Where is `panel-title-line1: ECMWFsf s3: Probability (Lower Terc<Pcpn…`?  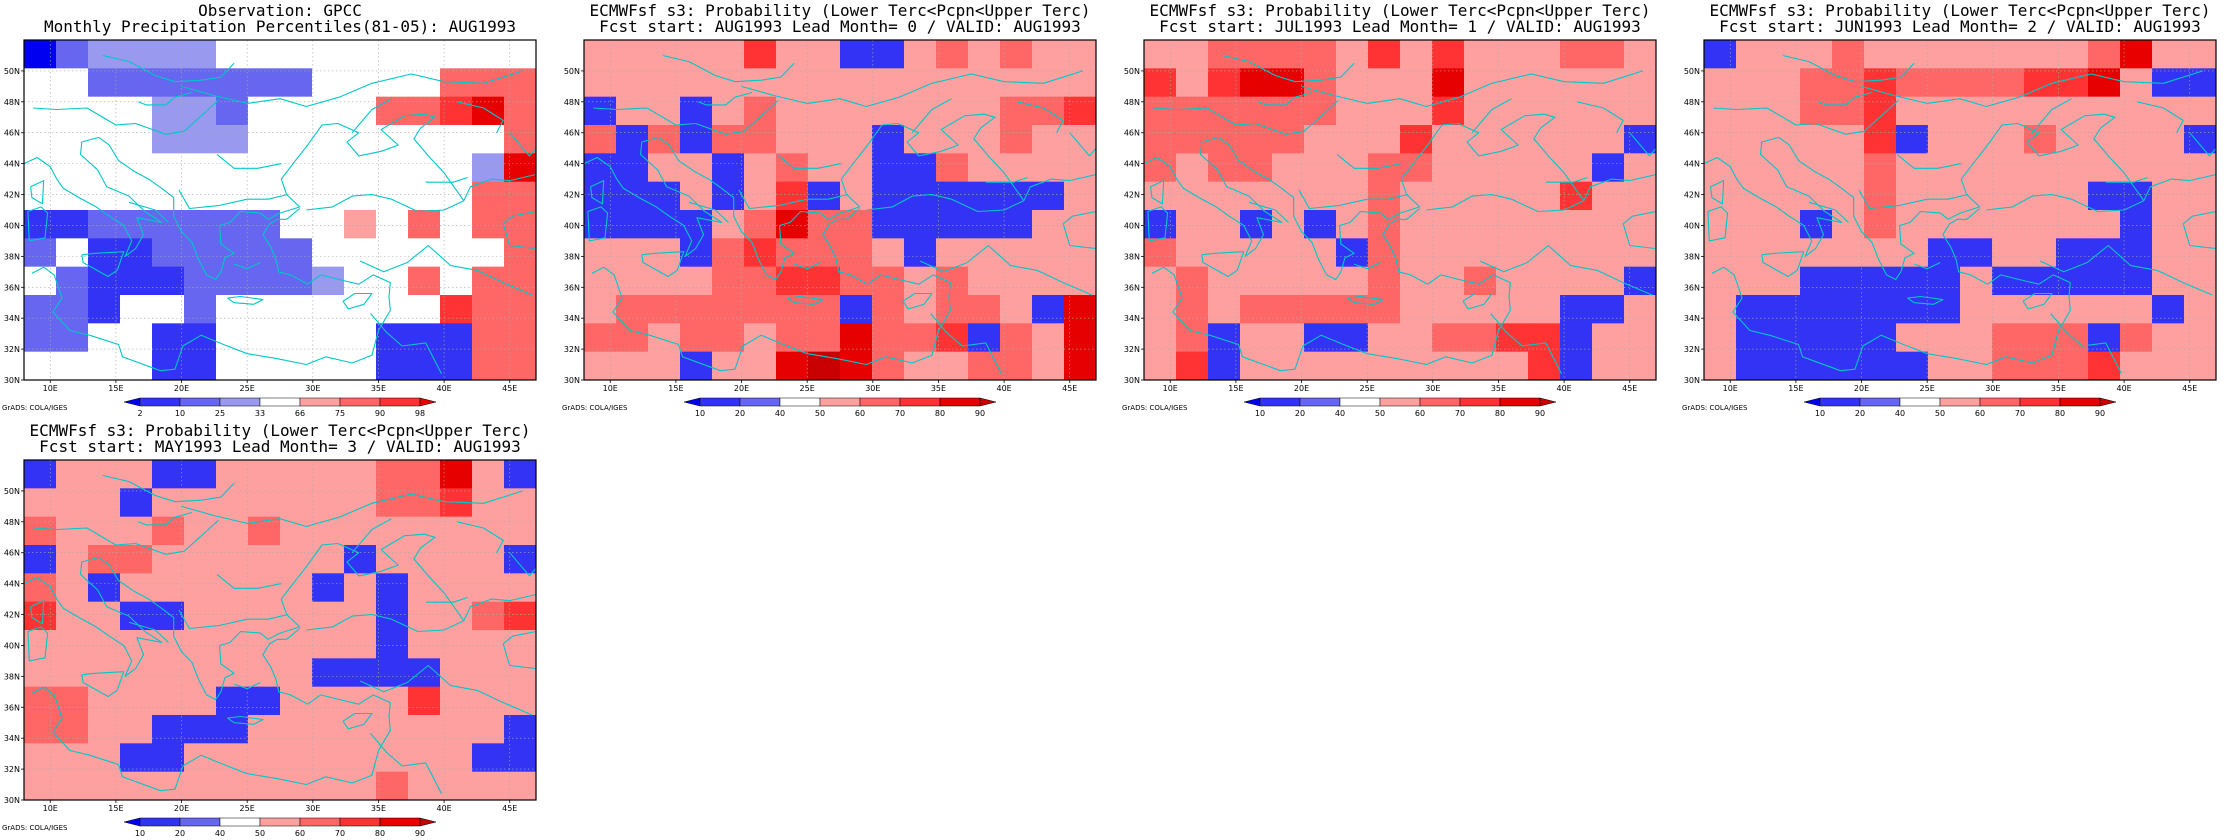
panel-title-line1: ECMWFsf s3: Probability (Lower Terc<Pcpn… is located at coordinates (1400, 10).